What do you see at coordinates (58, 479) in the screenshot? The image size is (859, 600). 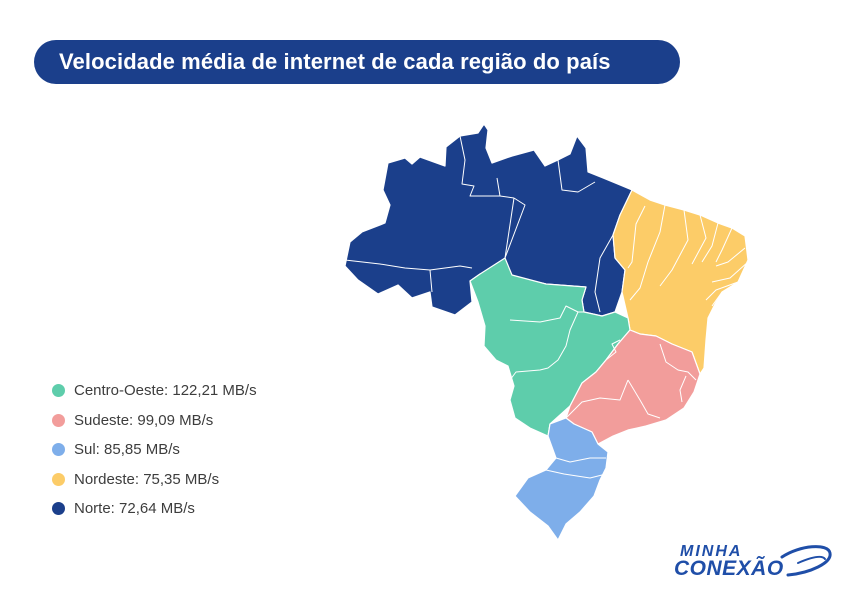 I see `legend-dot-nordeste` at bounding box center [58, 479].